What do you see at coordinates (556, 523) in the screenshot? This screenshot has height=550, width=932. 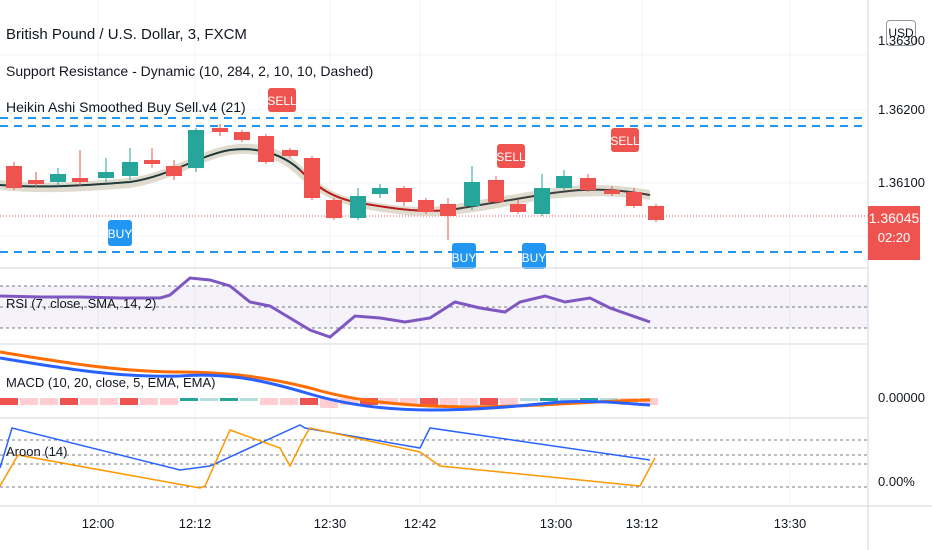 I see `time-axis-label: 13:00` at bounding box center [556, 523].